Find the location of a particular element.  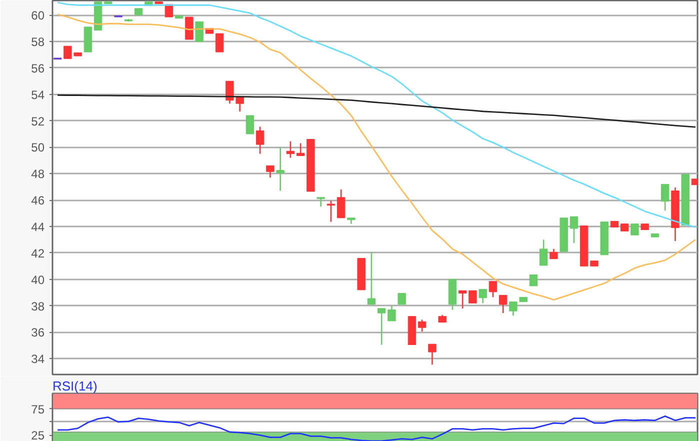

y-tick-label: 34 is located at coordinates (38, 359).